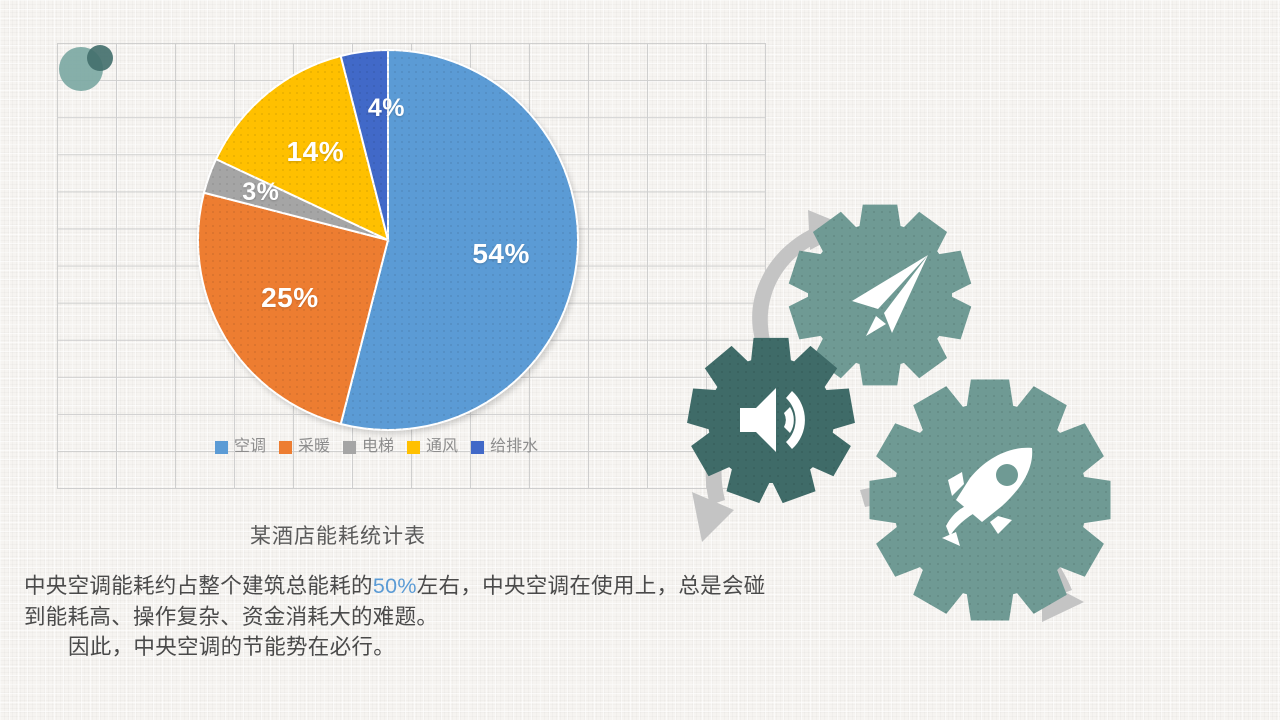  I want to click on pie-label-4: 4%, so click(386, 108).